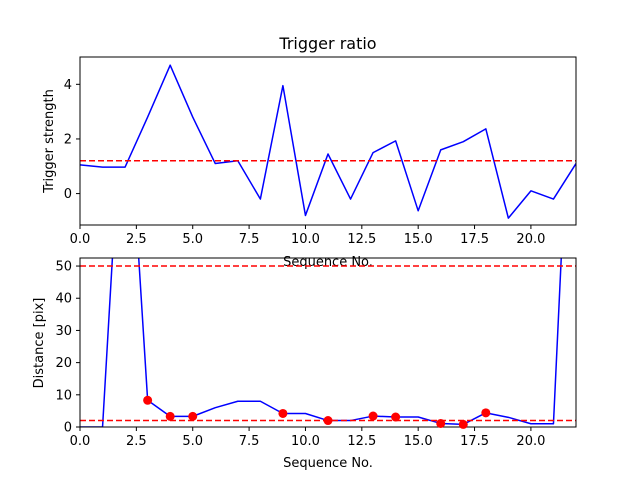 The width and height of the screenshot is (640, 480). Describe the element at coordinates (361, 239) in the screenshot. I see `trigger-ratio-x-tick-label: 12.5` at that location.